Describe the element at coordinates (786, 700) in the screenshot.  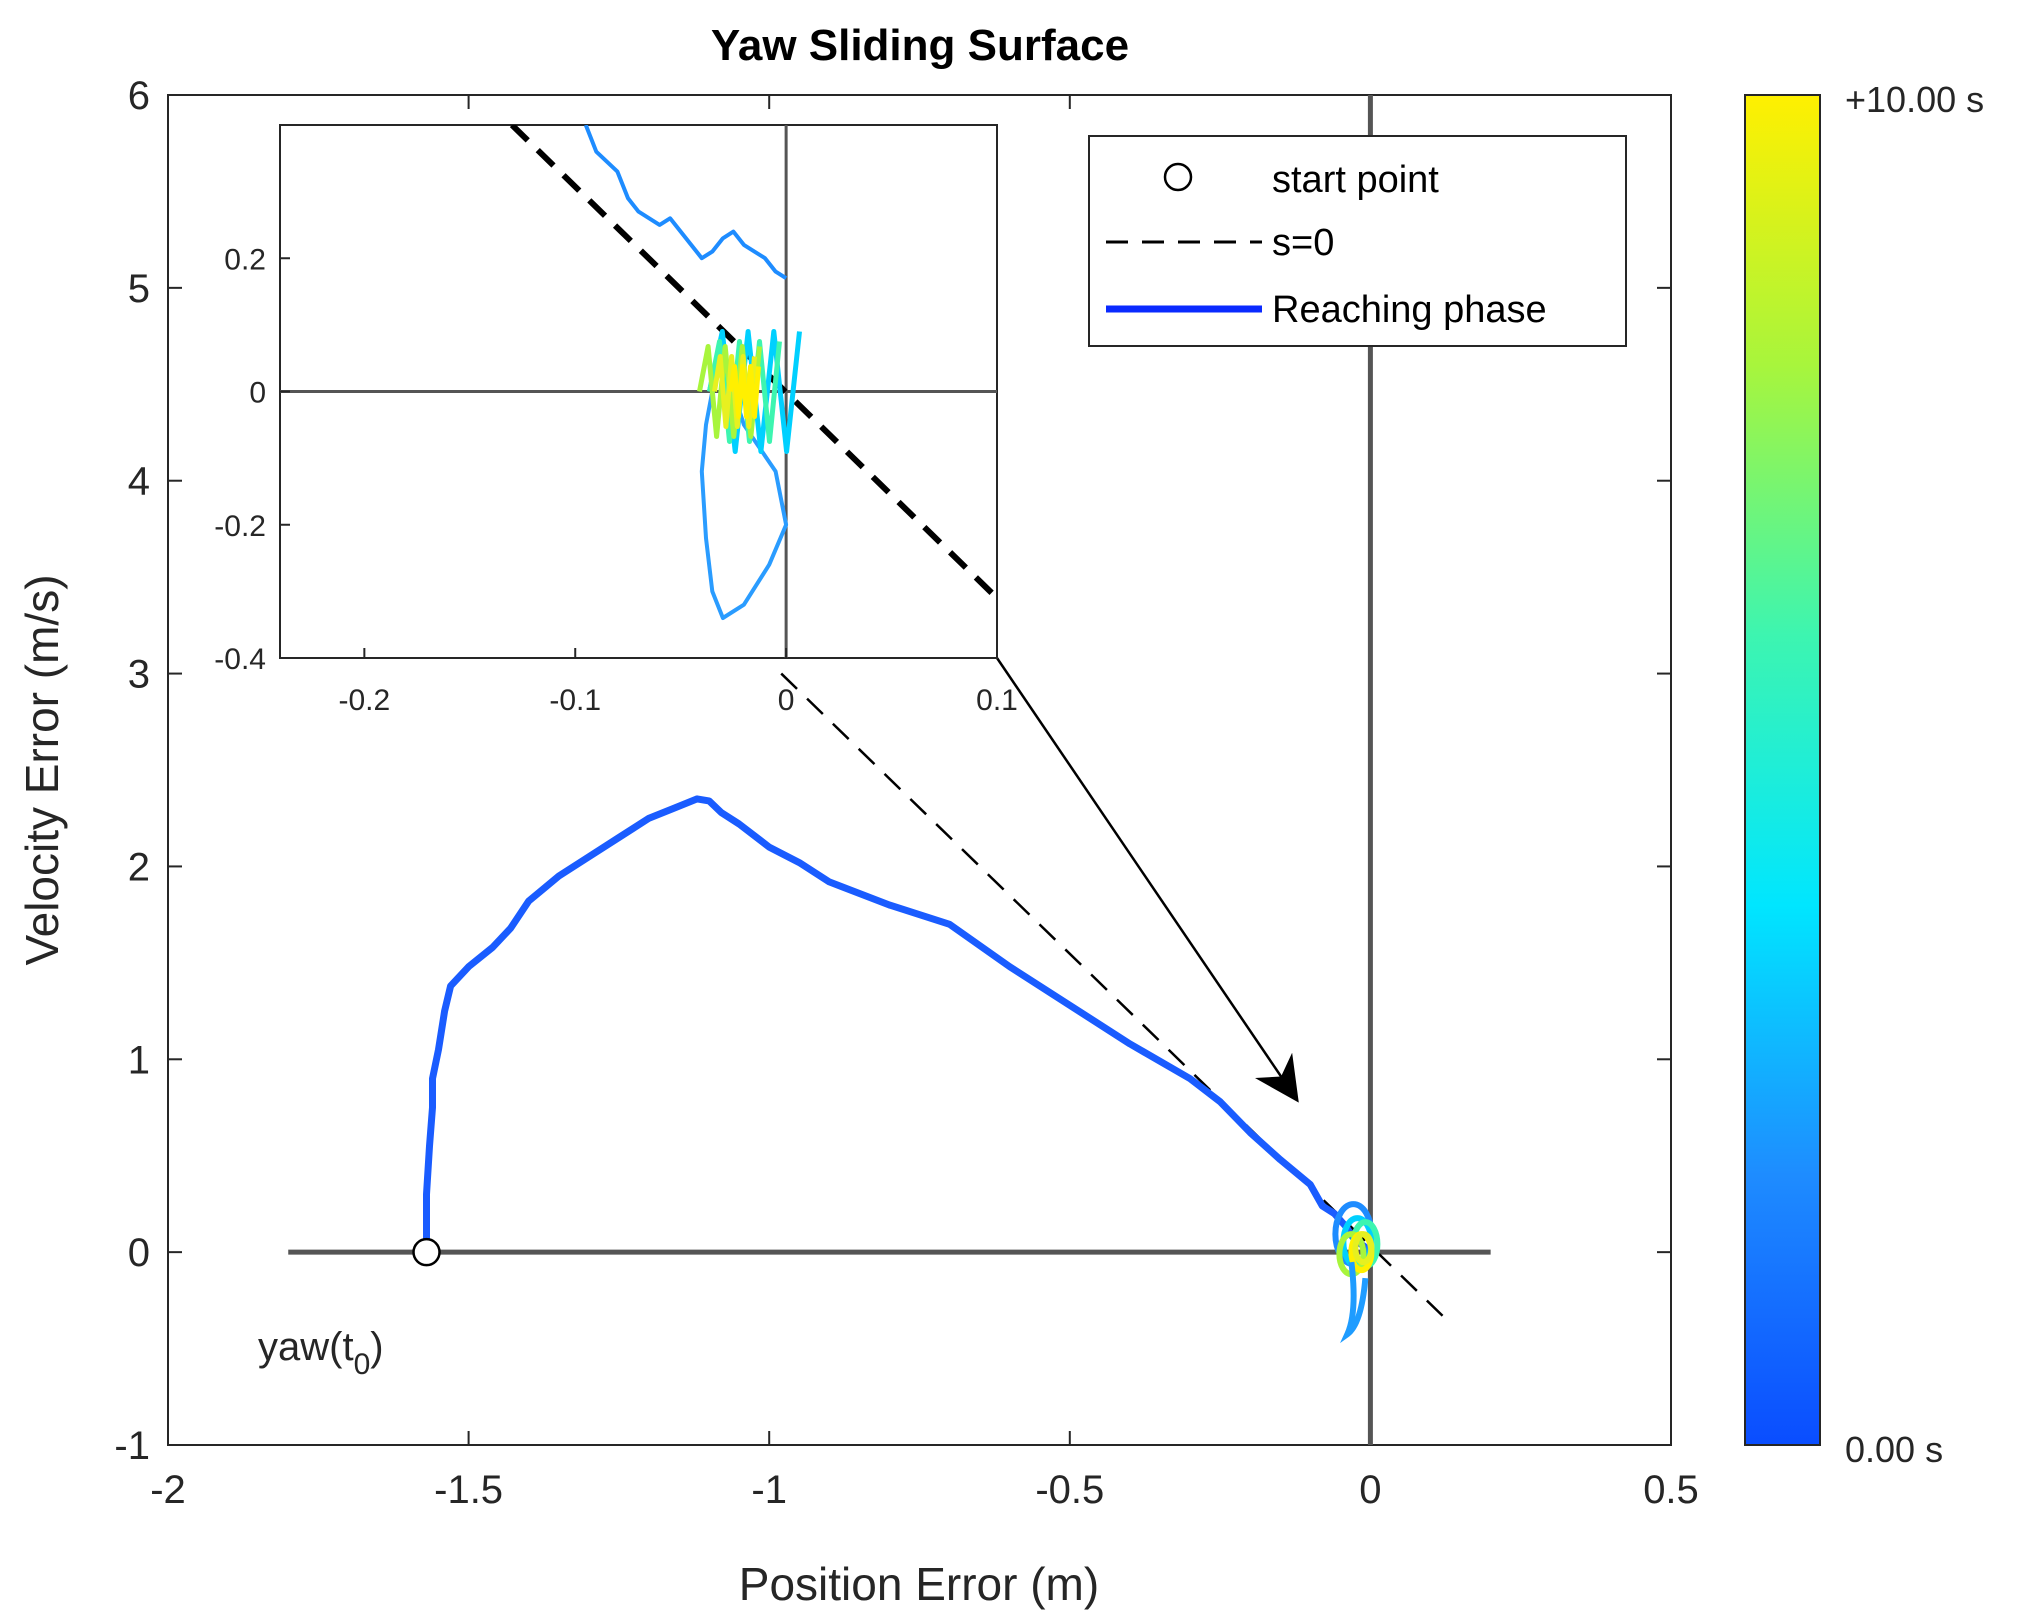
I see `inset-x-tick-label: 0` at that location.